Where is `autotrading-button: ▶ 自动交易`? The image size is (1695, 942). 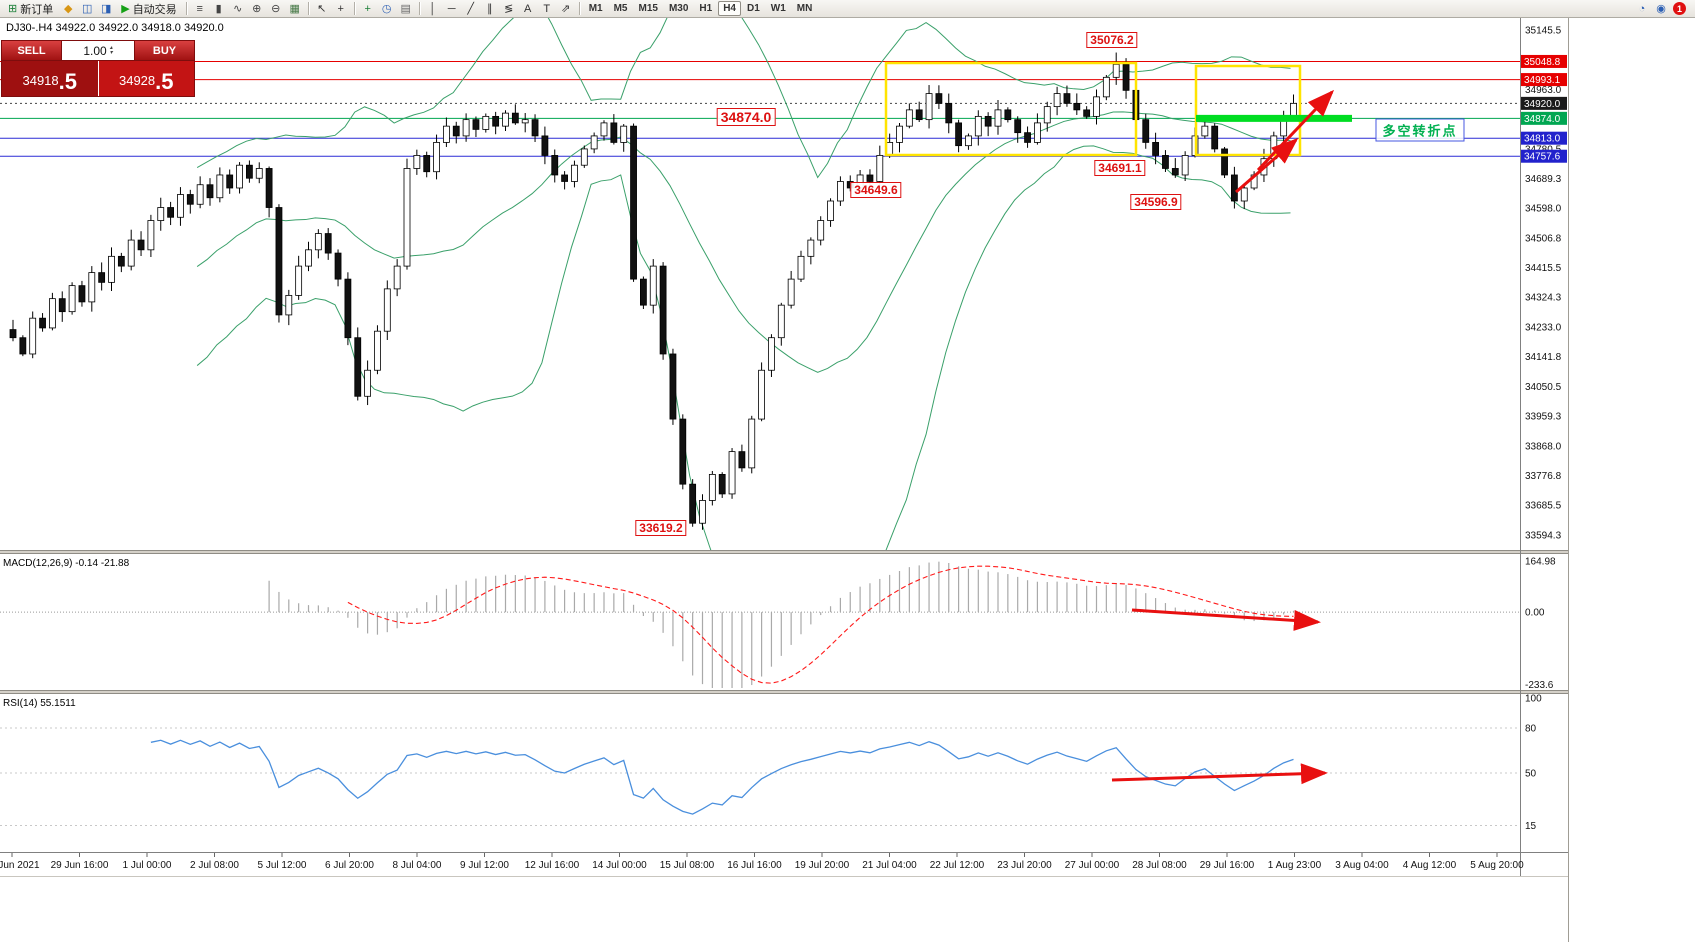
autotrading-button: ▶ 自动交易 is located at coordinates (148, 9).